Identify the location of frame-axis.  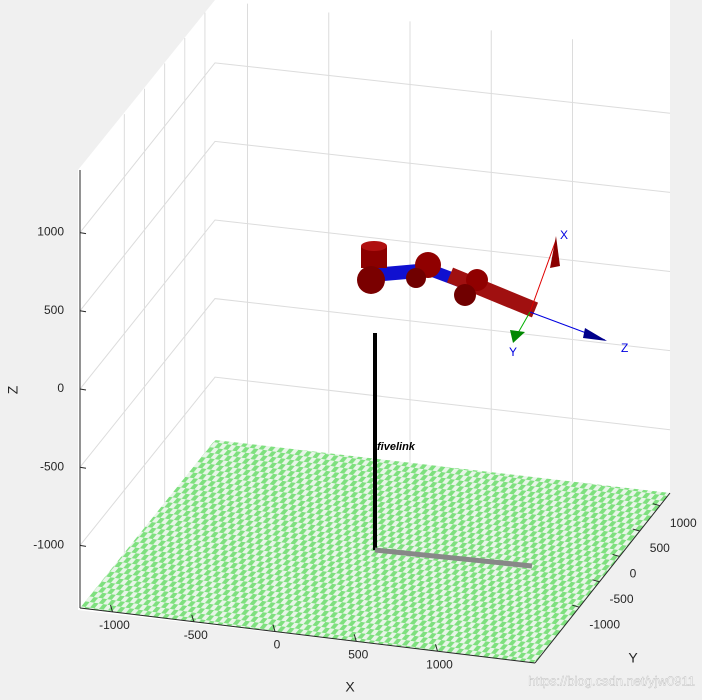
(543, 276).